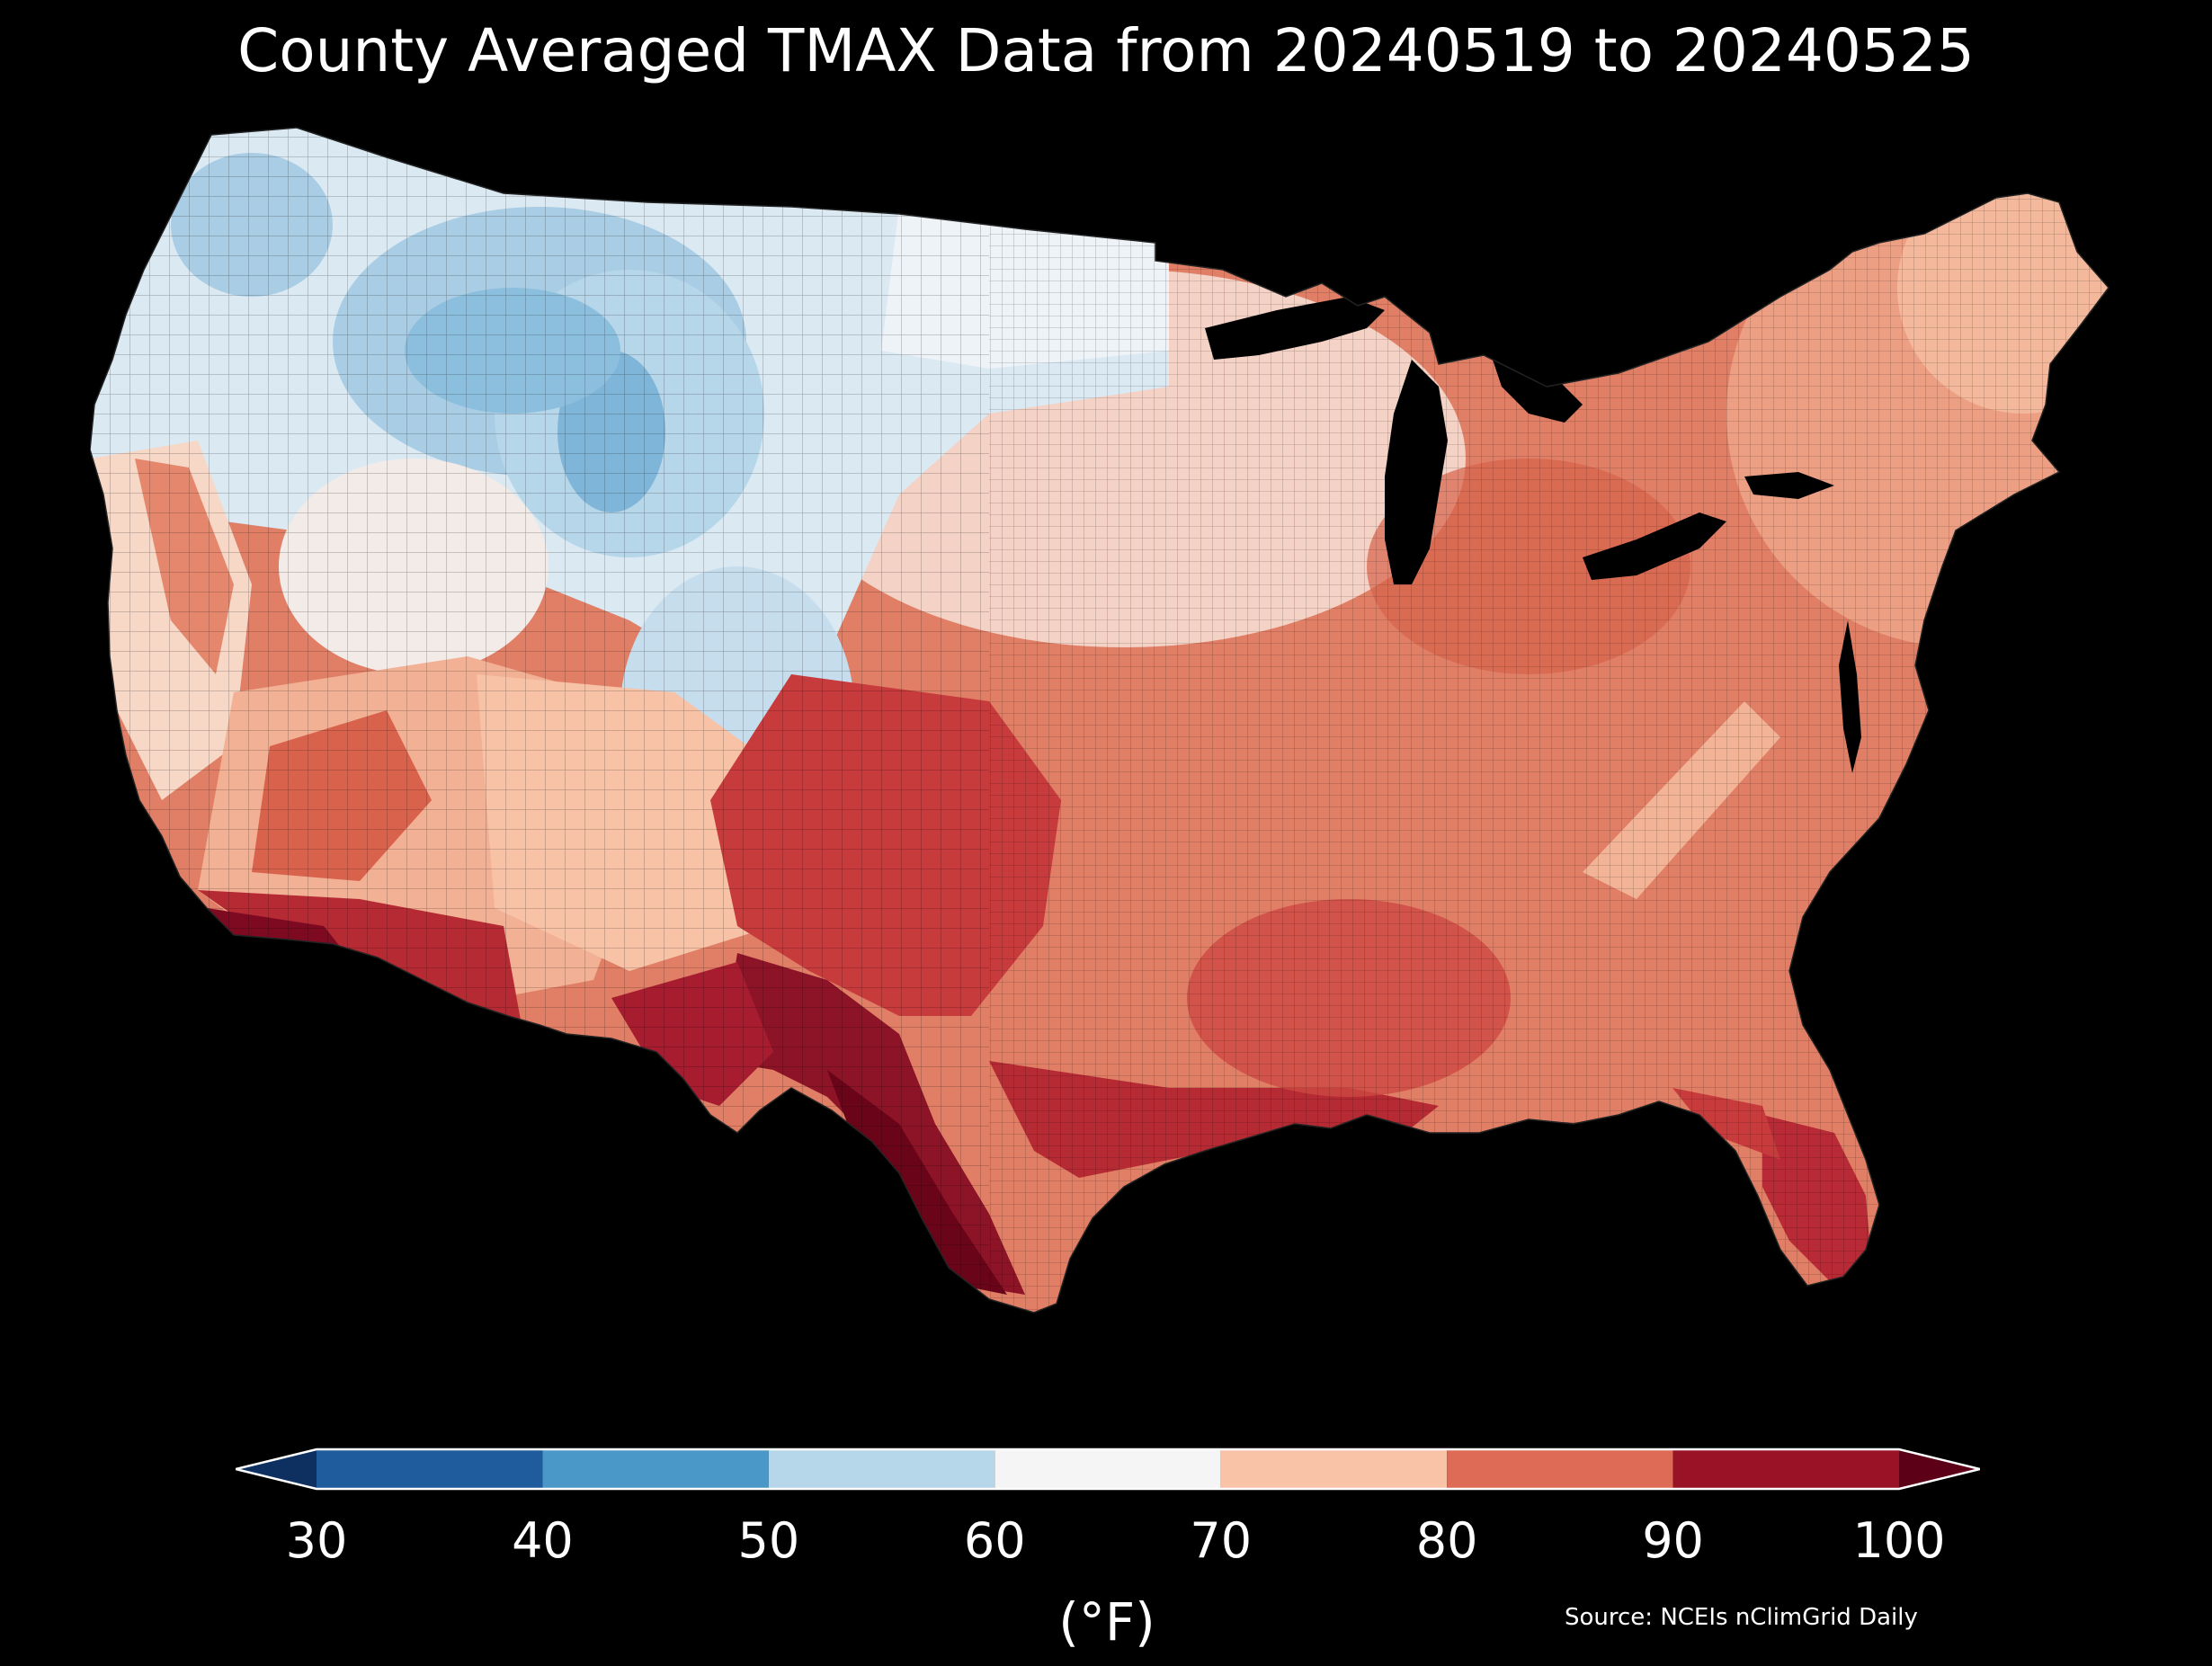  Describe the element at coordinates (1741, 1617) in the screenshot. I see `source-credit: Source: NCEIs nClimGrid Daily` at that location.